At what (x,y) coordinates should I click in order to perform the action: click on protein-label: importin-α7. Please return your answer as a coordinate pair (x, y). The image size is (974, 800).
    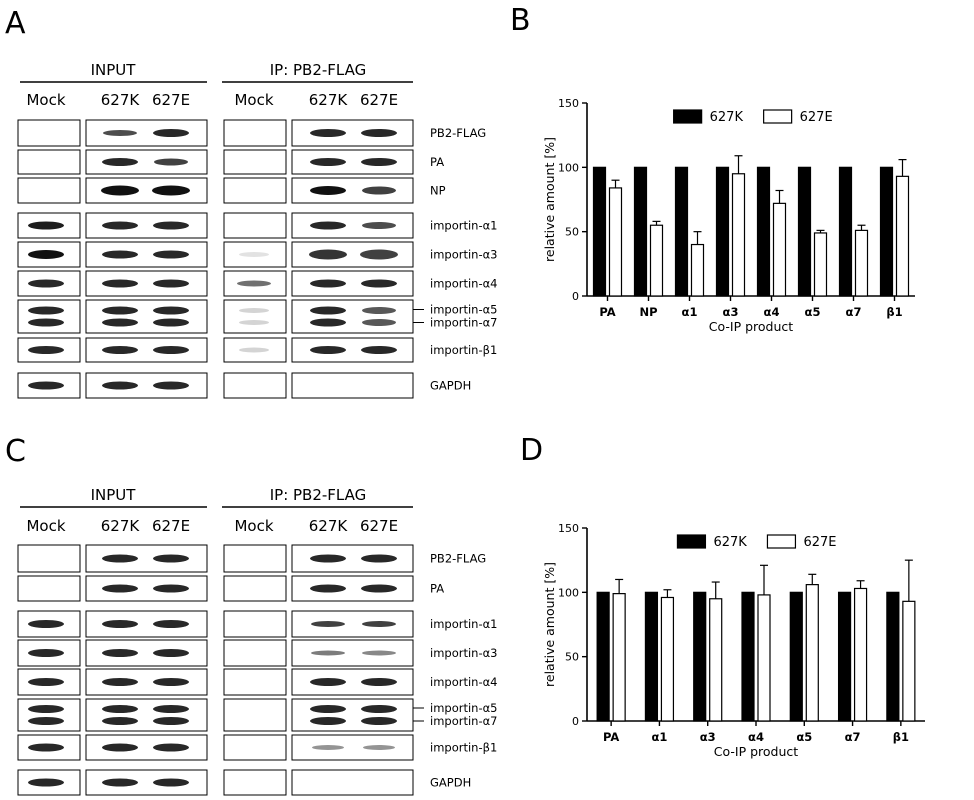
    Looking at the image, I should click on (464, 323).